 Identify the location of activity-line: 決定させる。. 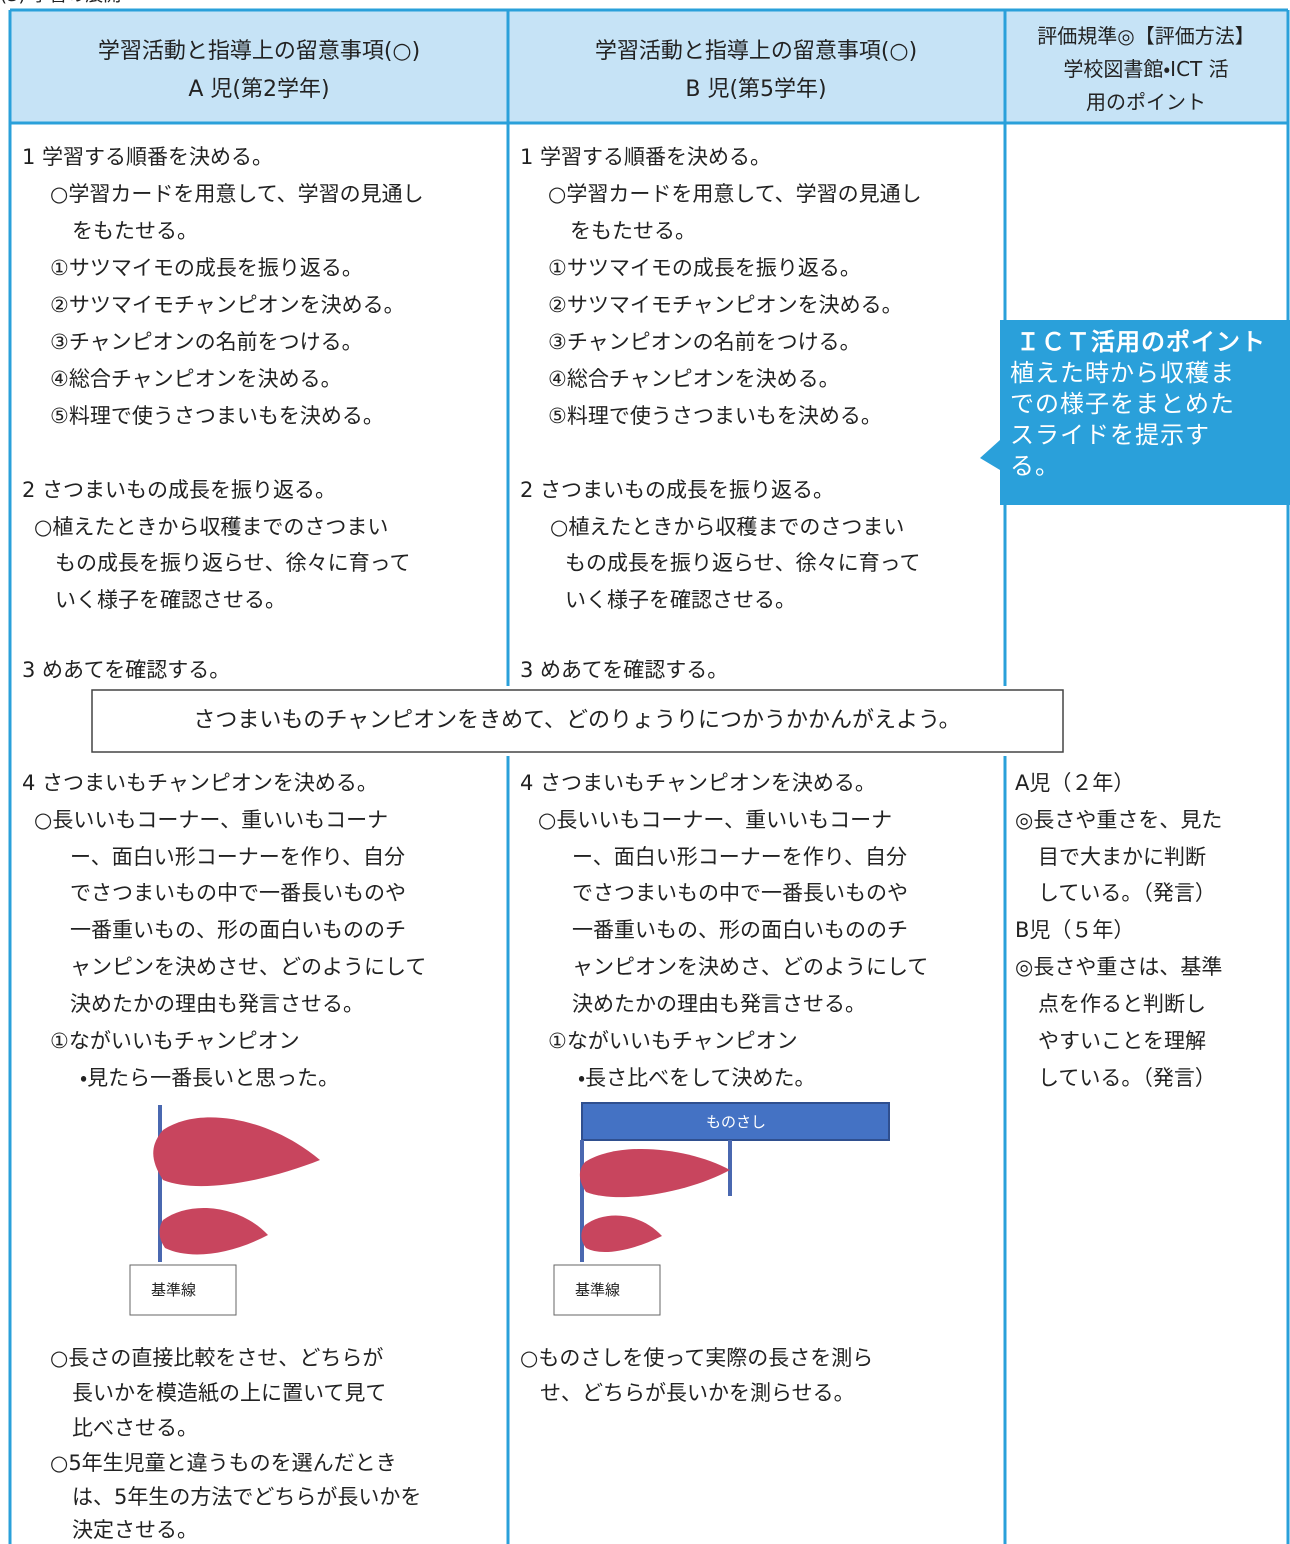
(135, 1530).